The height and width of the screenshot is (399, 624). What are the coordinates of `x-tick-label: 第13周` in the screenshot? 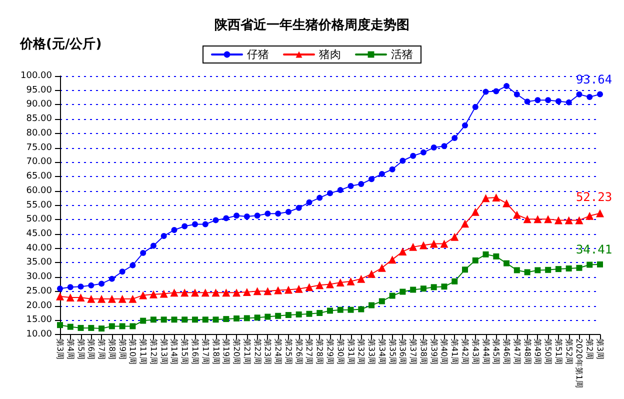 It's located at (163, 351).